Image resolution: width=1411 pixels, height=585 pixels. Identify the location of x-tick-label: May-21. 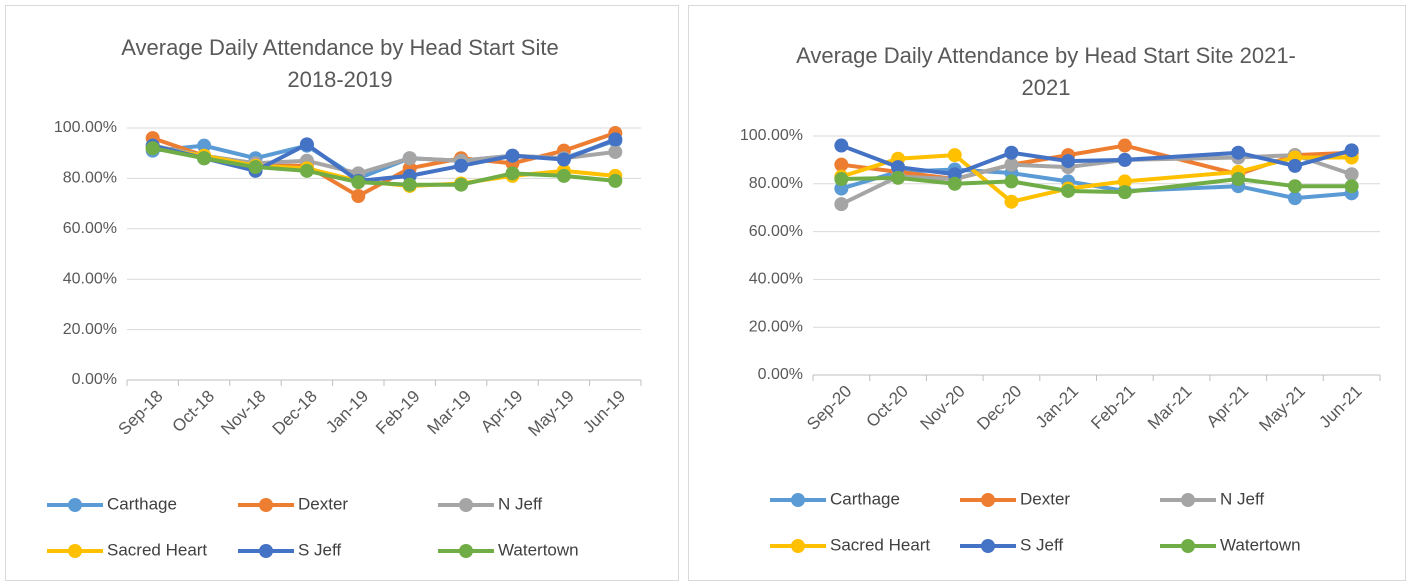
(1282, 409).